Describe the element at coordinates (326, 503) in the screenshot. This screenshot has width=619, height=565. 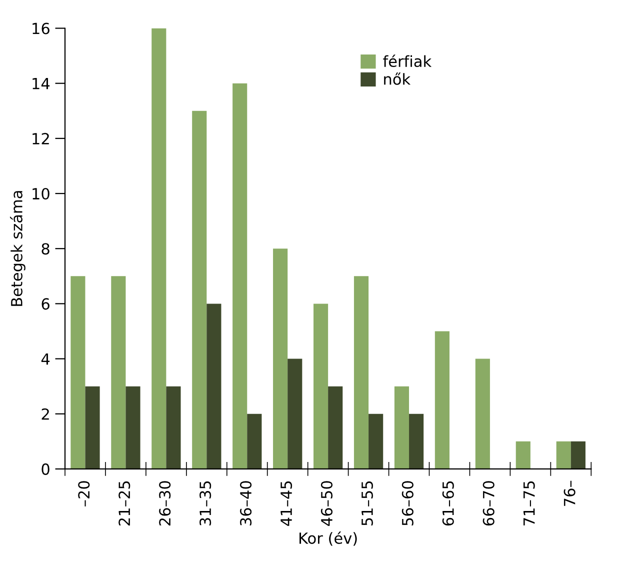
I see `x-tick-label: 46–50` at that location.